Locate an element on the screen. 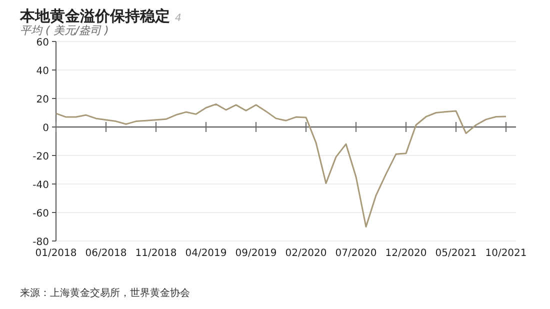 This screenshot has width=550, height=309. y-tick-label: -60 is located at coordinates (40, 214).